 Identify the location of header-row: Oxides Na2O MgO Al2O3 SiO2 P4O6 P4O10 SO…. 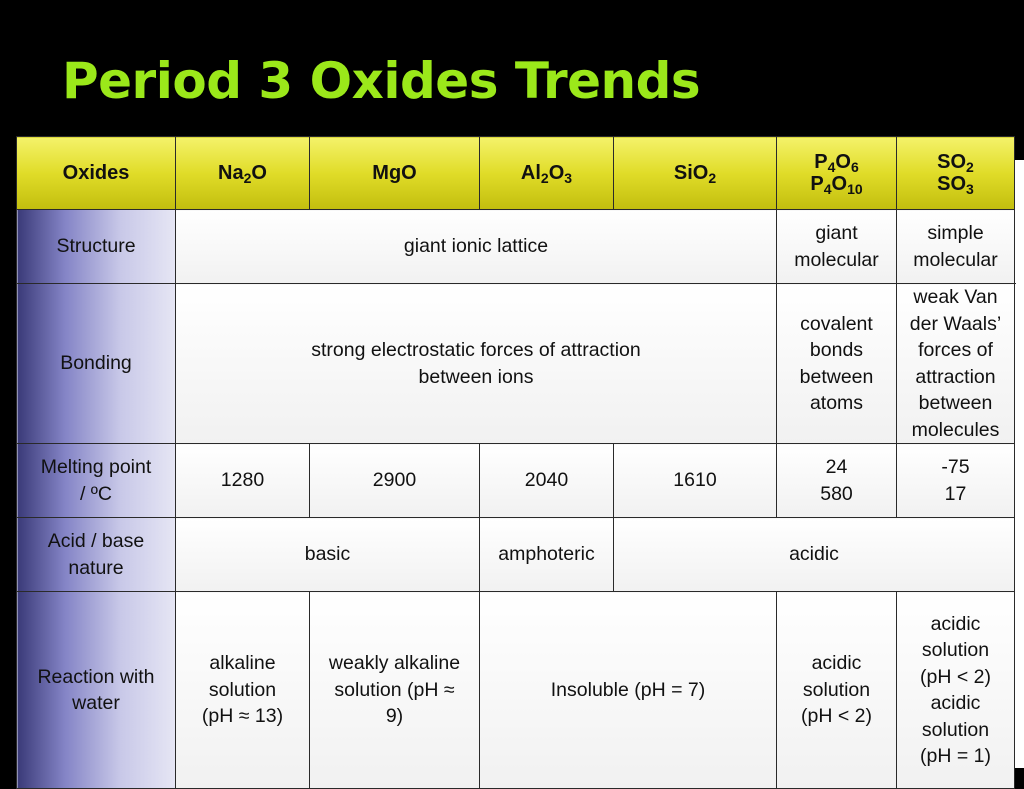
(515, 173).